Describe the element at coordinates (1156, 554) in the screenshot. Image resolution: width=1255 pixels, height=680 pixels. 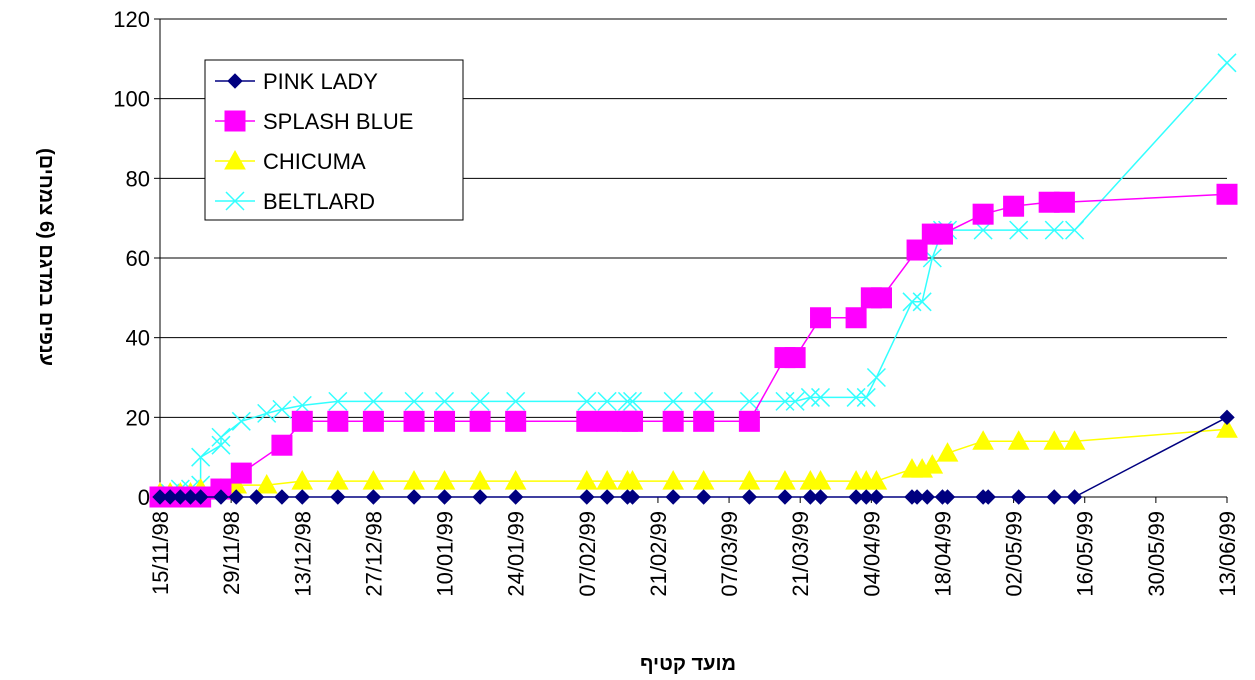
I see `x-tick-label: 30/05/99` at that location.